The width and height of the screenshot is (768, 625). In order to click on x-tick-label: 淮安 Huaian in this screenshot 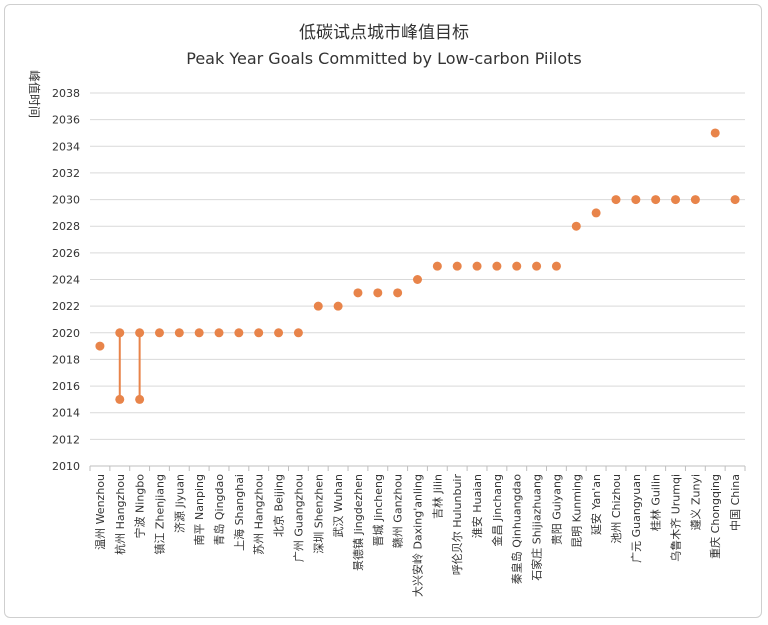, I will do `click(477, 506)`.